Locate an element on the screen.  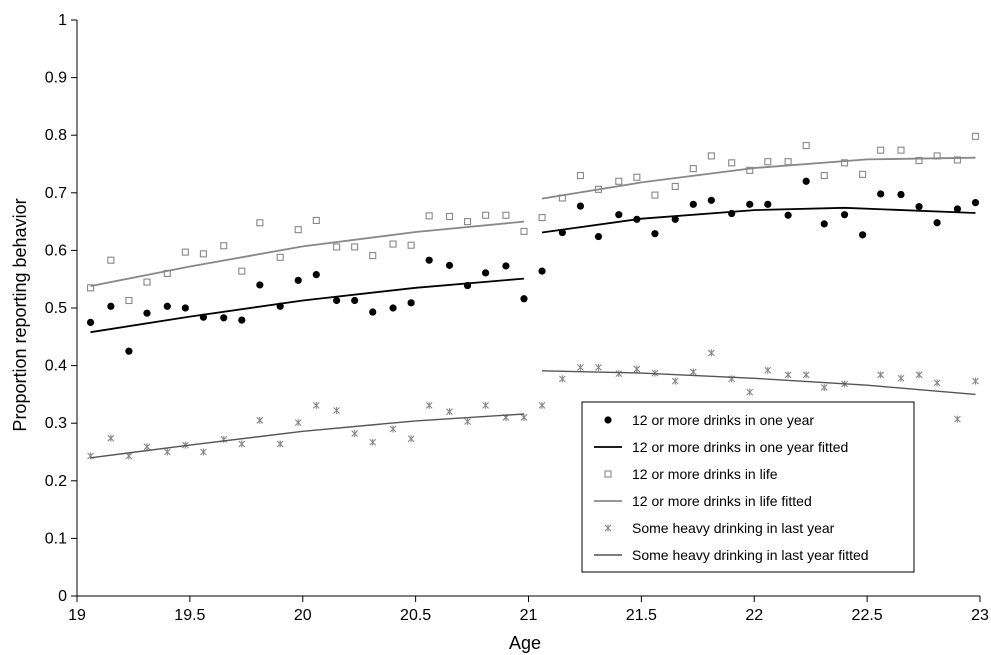
legend-label: Some heavy drinking in last year is located at coordinates (733, 528).